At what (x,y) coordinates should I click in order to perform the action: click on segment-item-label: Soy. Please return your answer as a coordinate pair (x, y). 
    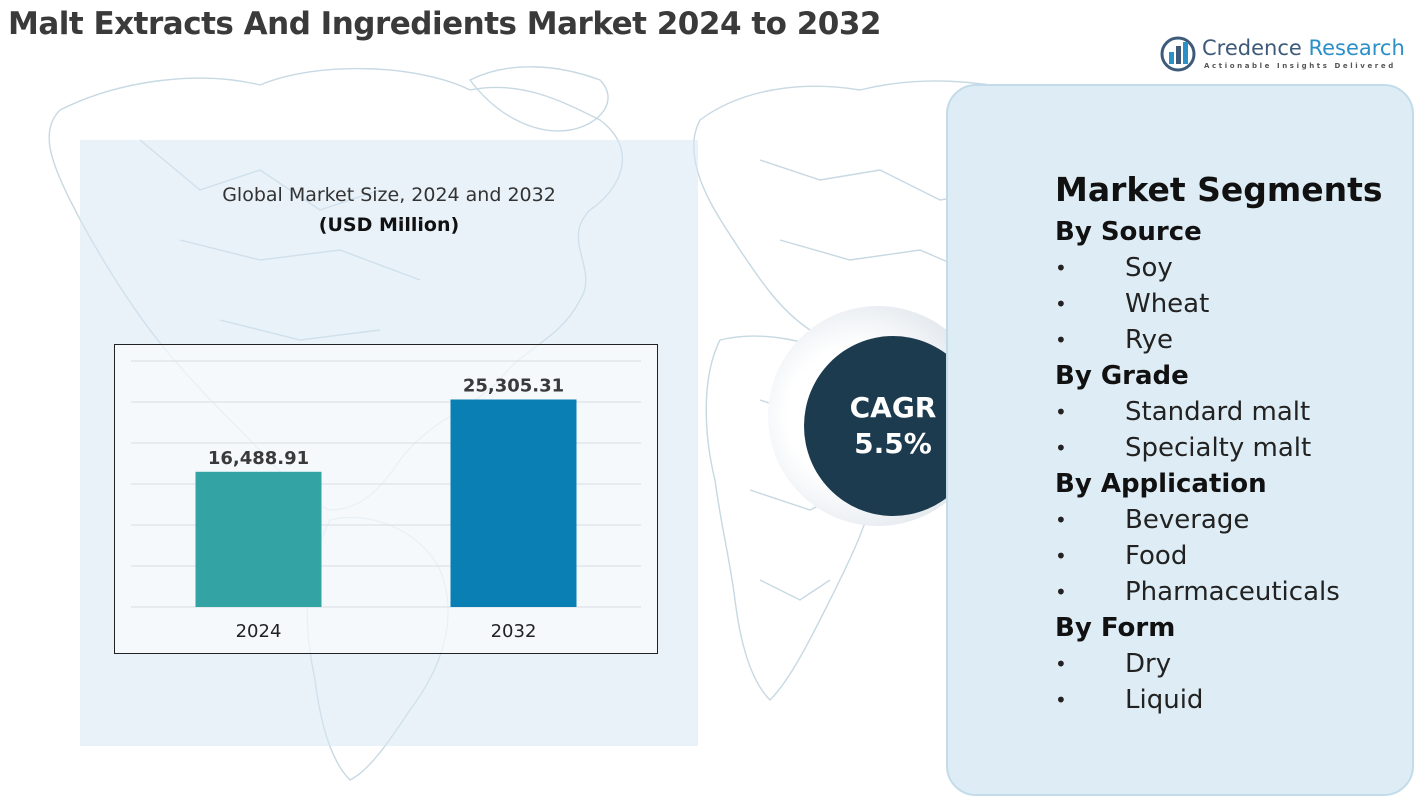
    Looking at the image, I should click on (1149, 268).